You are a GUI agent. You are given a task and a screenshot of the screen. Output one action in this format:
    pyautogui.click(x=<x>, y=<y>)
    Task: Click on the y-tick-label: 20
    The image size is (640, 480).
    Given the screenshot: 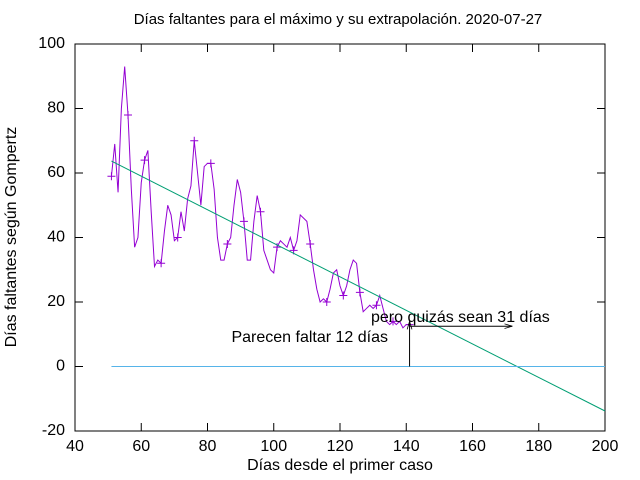 What is the action you would take?
    pyautogui.click(x=56, y=301)
    